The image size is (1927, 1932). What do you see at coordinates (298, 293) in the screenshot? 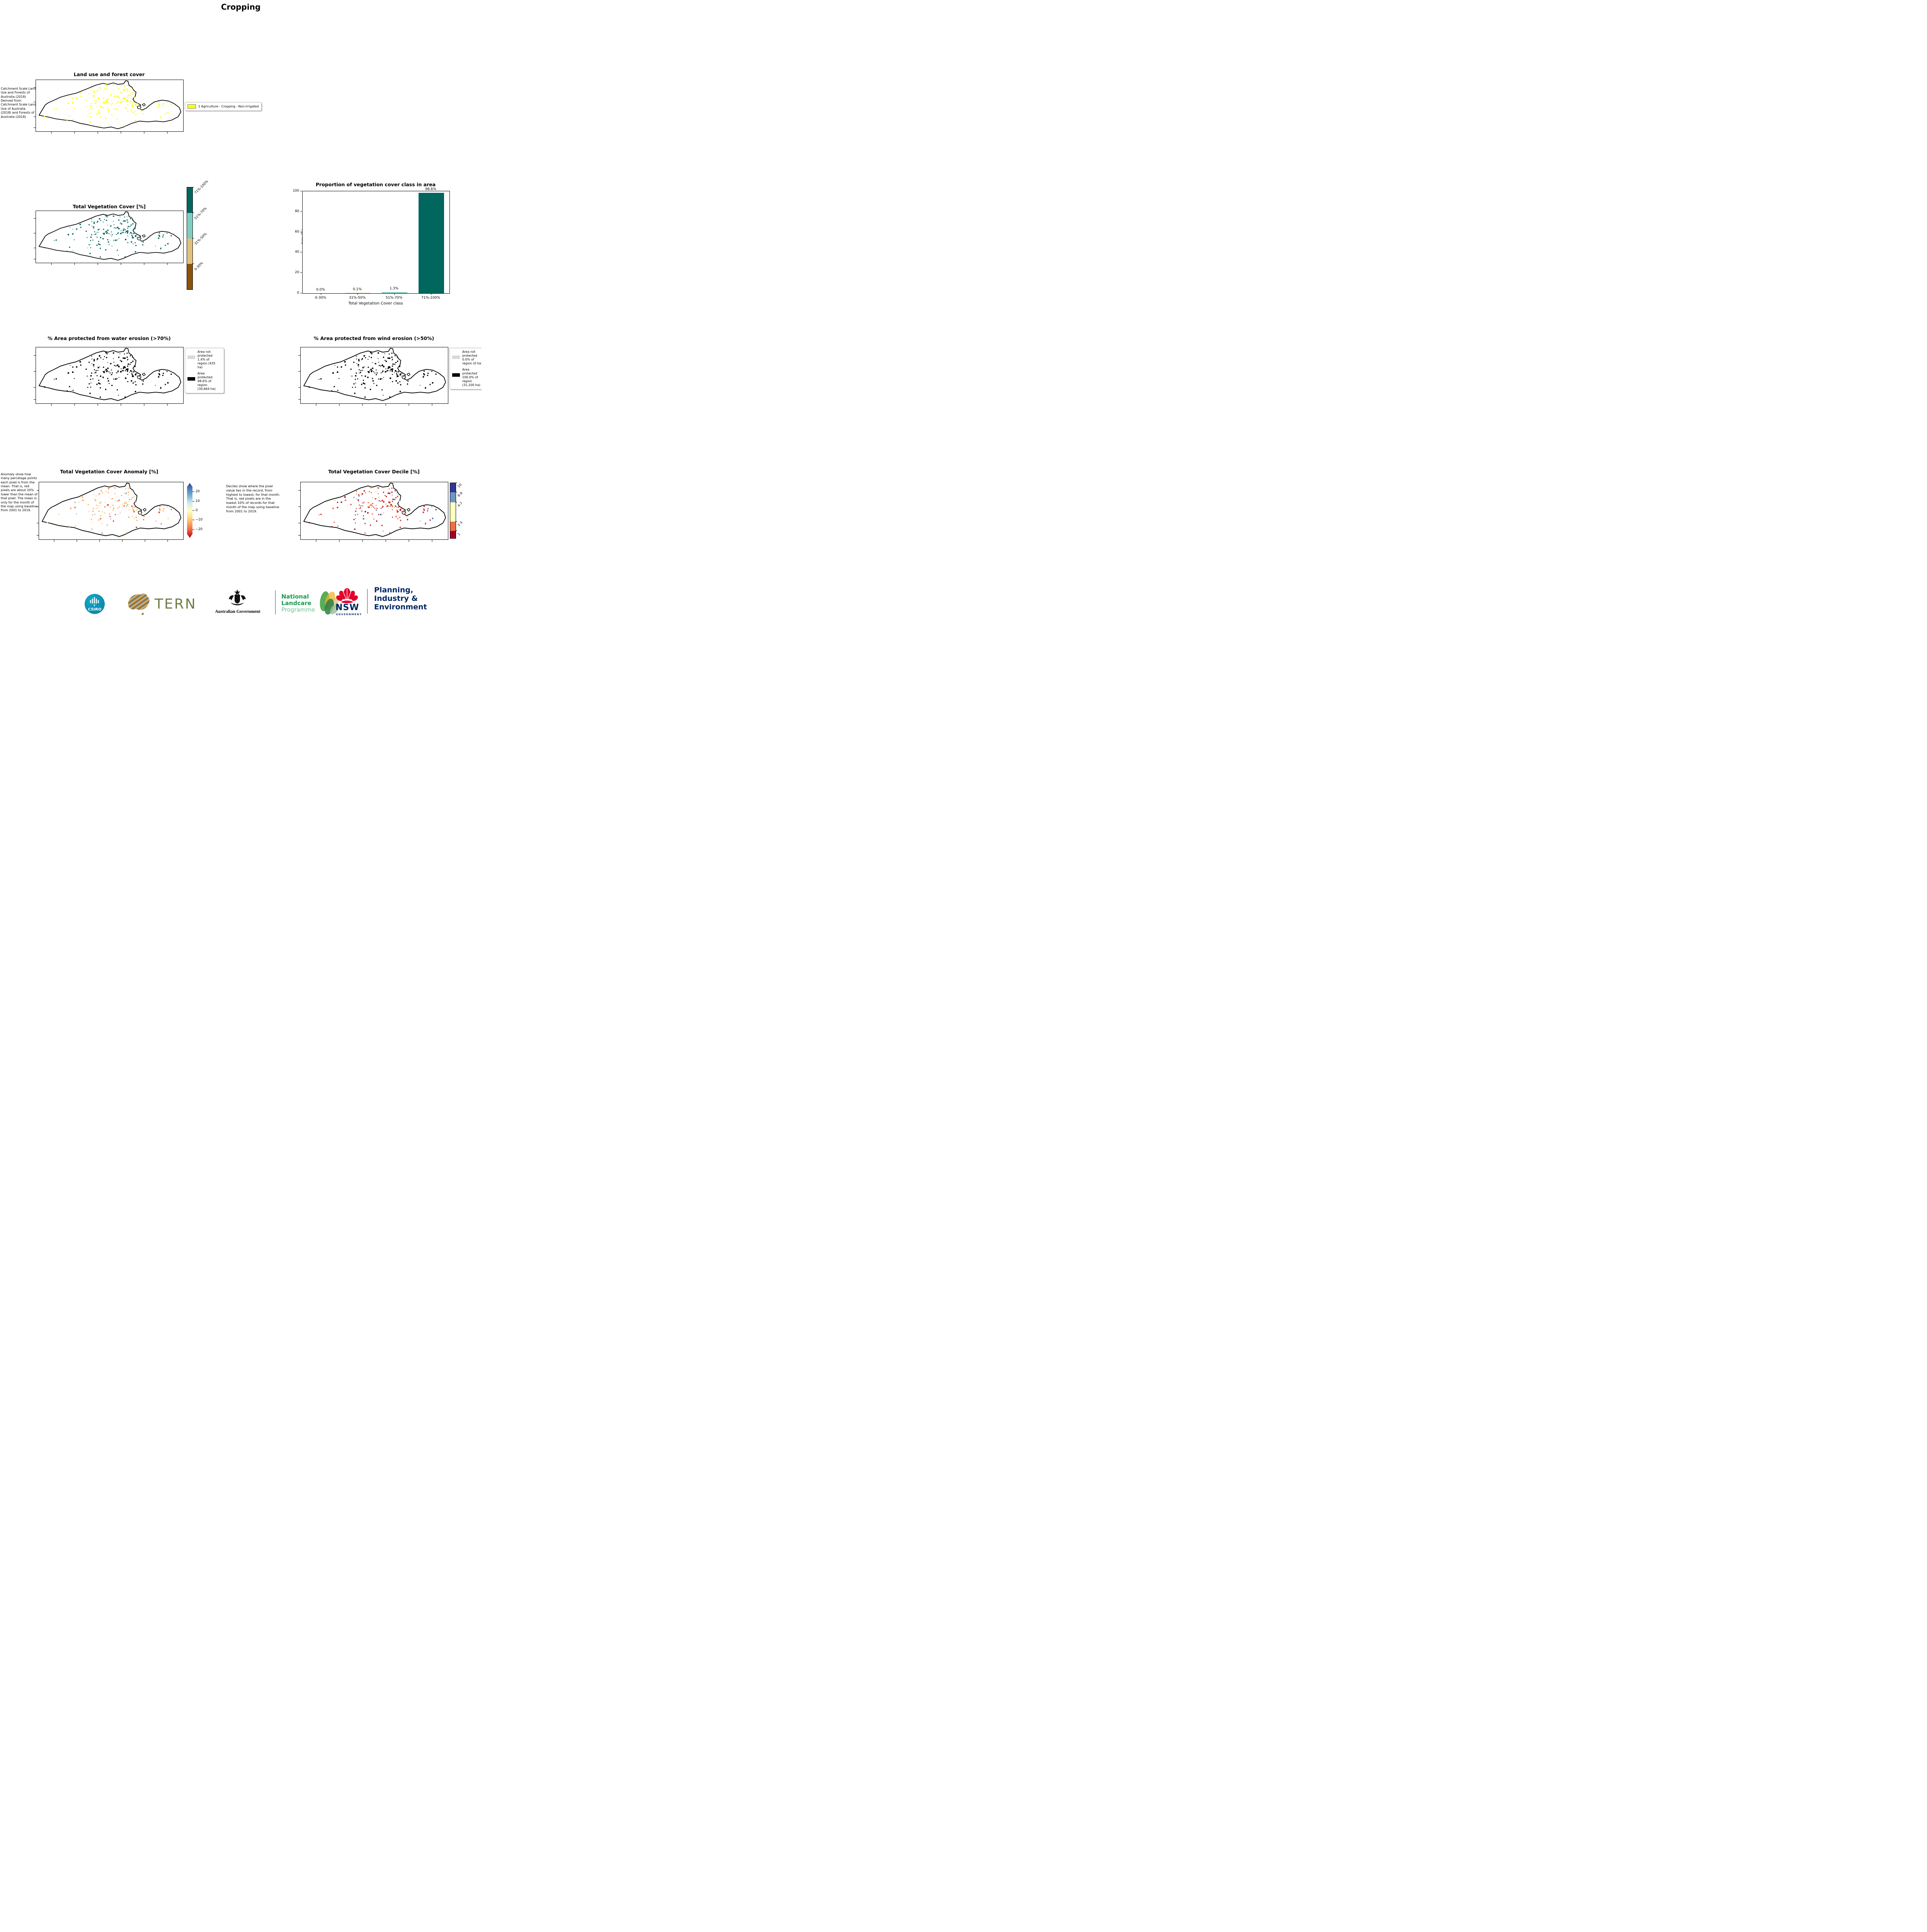
I see `y-tick-label: 0` at bounding box center [298, 293].